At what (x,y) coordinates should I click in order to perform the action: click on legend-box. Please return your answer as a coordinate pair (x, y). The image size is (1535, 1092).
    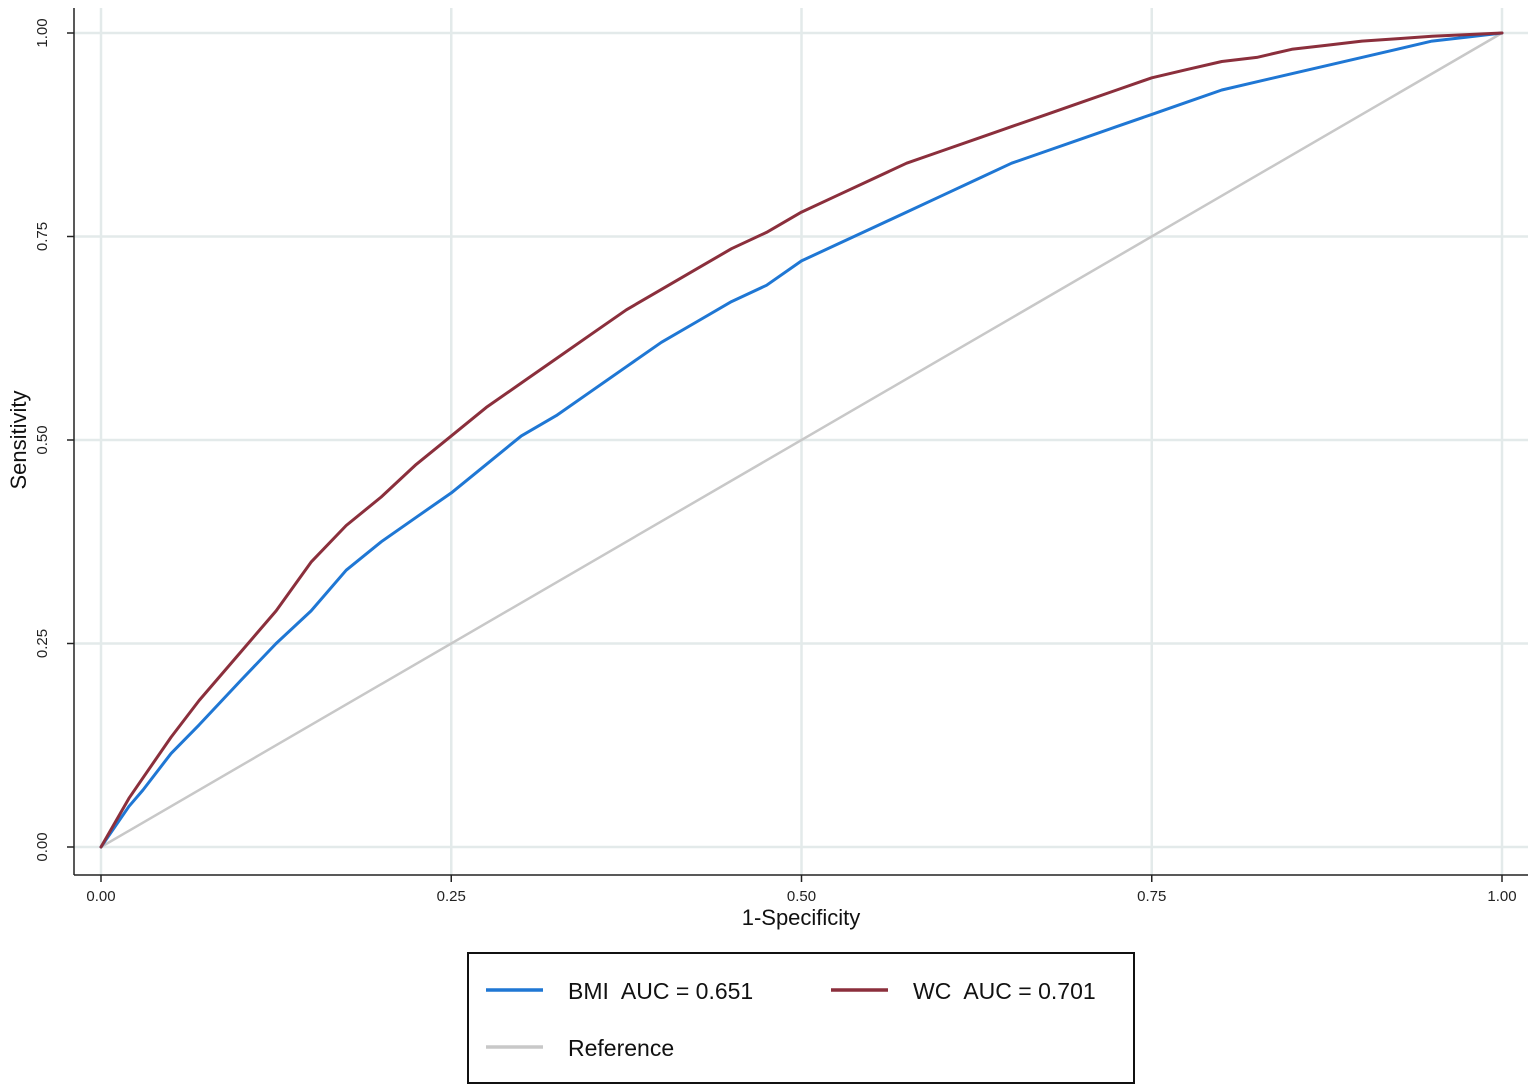
    Looking at the image, I should click on (801, 1018).